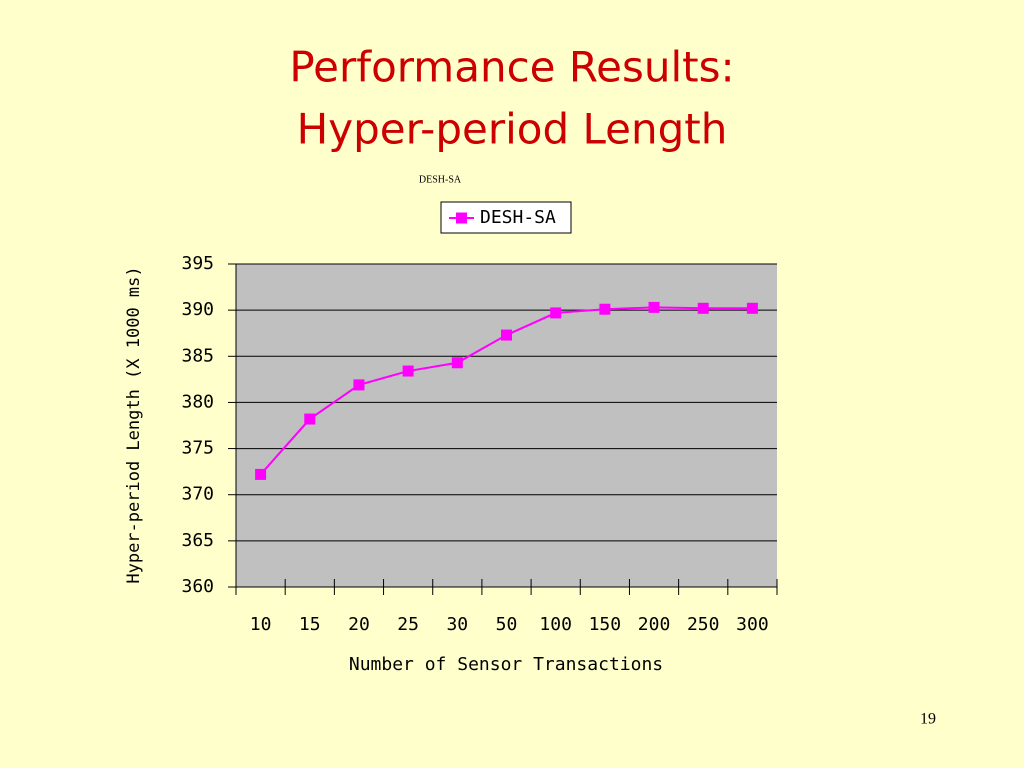 This screenshot has width=1024, height=768. Describe the element at coordinates (440, 179) in the screenshot. I see `chart-title: DESH-SA` at that location.